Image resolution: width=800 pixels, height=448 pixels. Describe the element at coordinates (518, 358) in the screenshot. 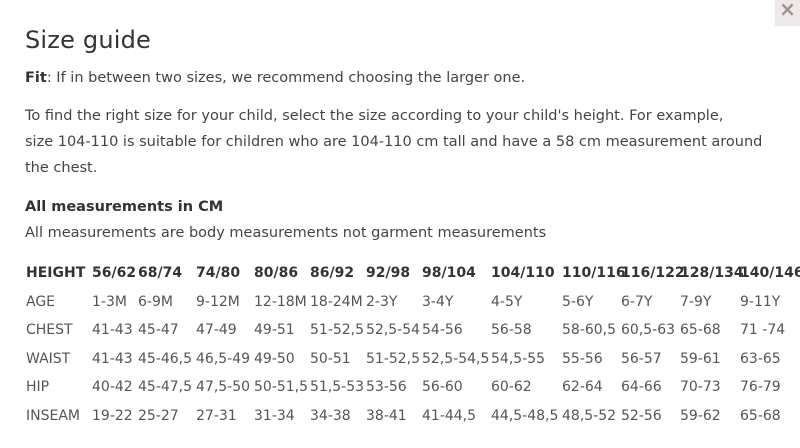

I see `table-cell: 54,5-55` at that location.